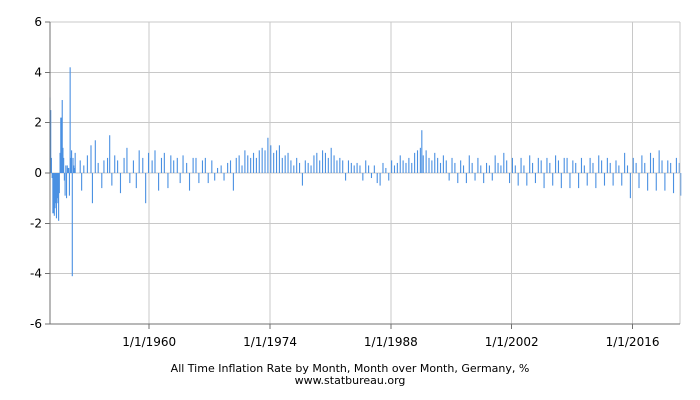 The width and height of the screenshot is (700, 400). Describe the element at coordinates (38, 173) in the screenshot. I see `y-tick-label: 0` at that location.